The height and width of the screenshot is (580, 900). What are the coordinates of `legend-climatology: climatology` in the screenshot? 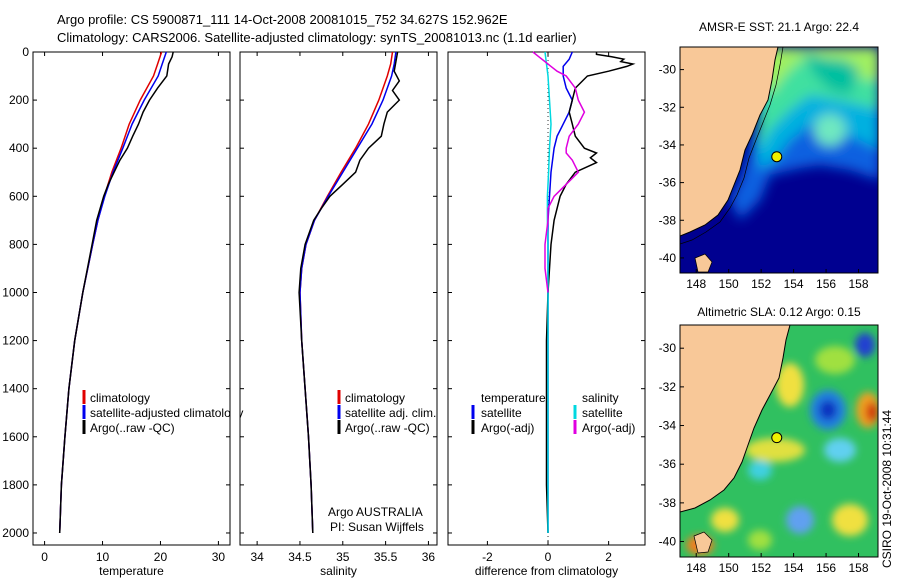 It's located at (375, 398).